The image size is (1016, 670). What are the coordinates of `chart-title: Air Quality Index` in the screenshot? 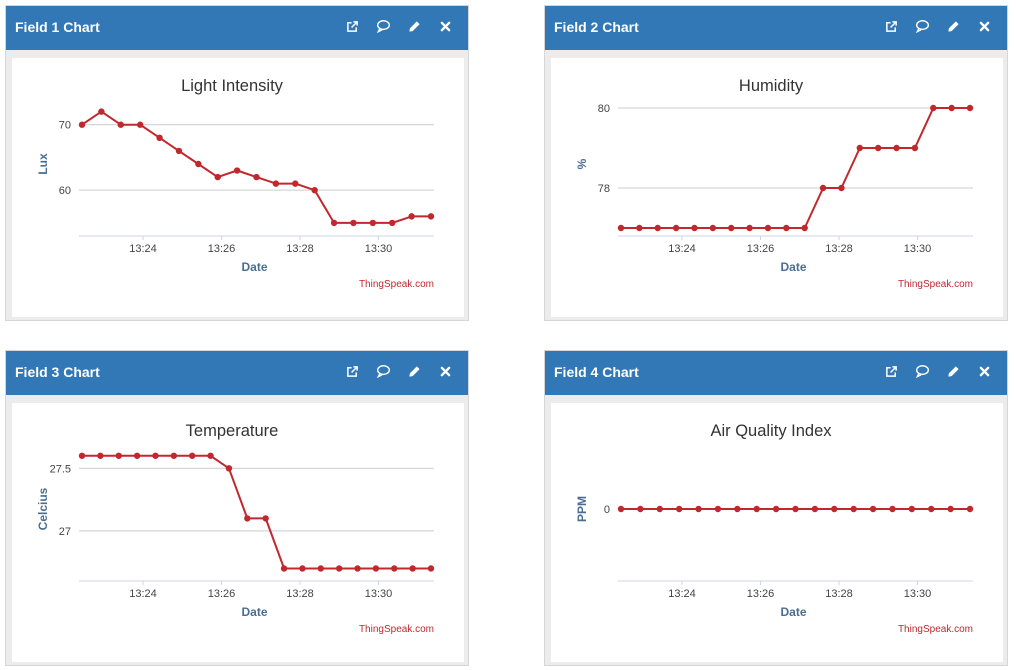 It's located at (771, 431).